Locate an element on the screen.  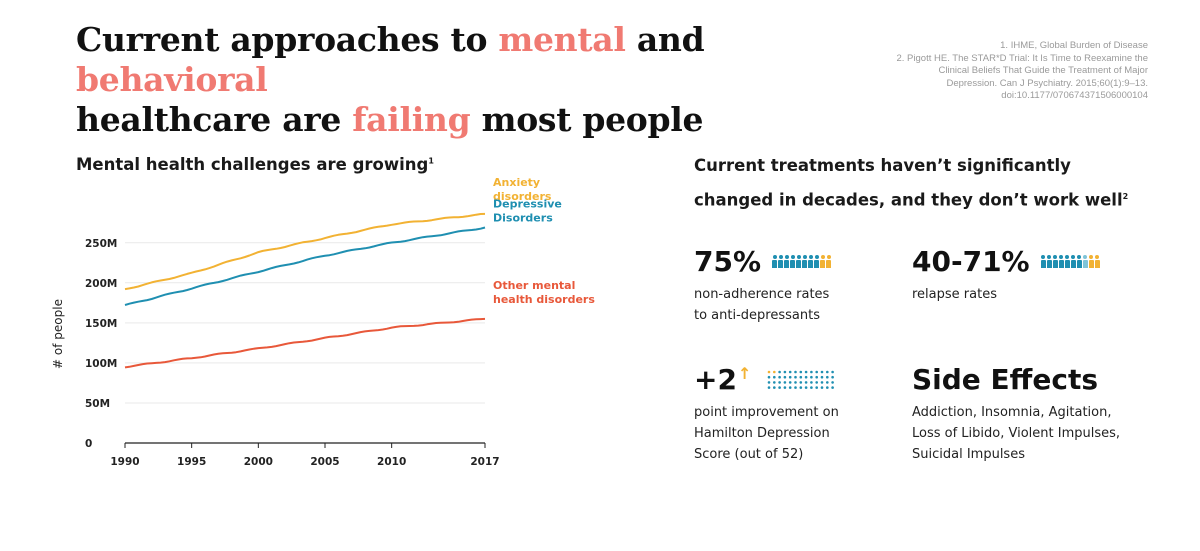
series-label: disorders is located at coordinates (522, 196).